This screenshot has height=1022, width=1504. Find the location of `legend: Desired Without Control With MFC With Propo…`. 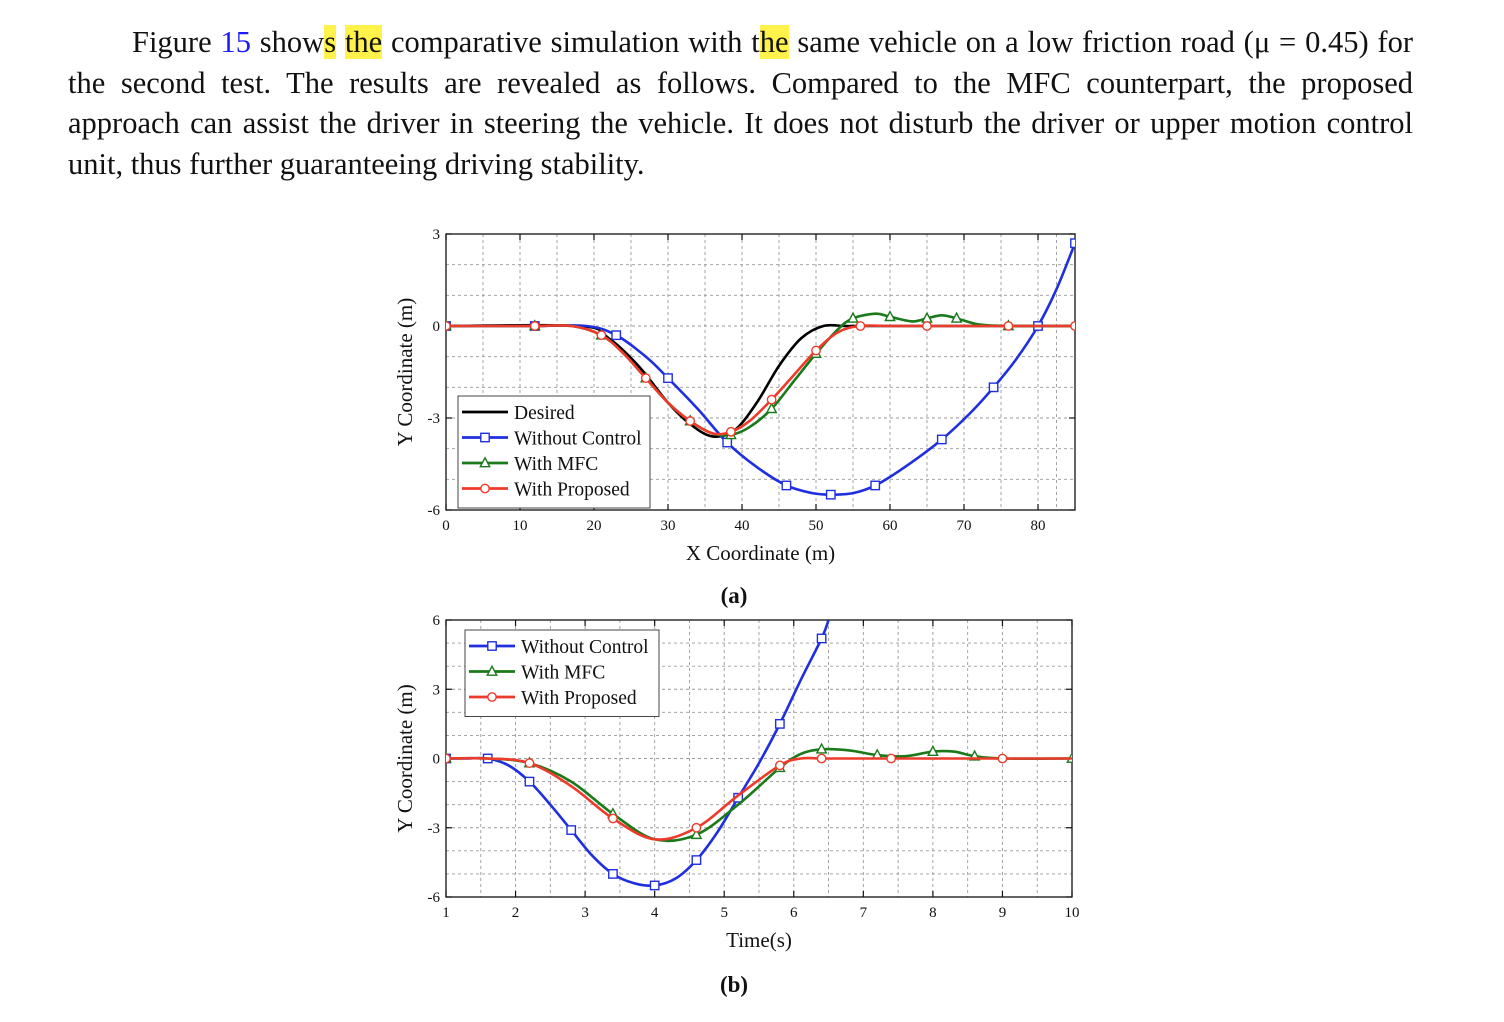

legend: Desired Without Control With MFC With Propo… is located at coordinates (554, 452).